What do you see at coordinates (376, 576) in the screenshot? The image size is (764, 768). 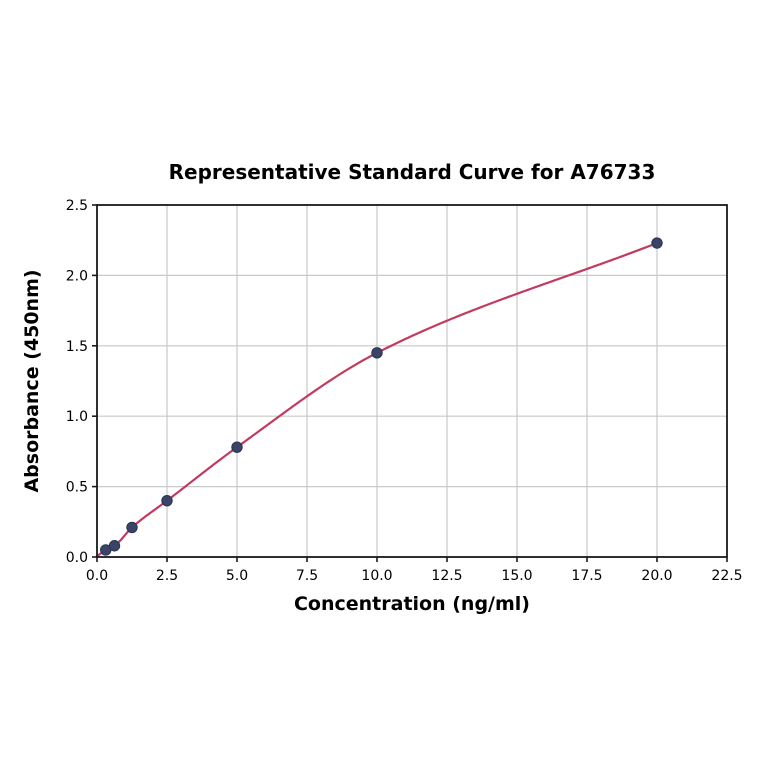 I see `x-tick-label: 10.0` at bounding box center [376, 576].